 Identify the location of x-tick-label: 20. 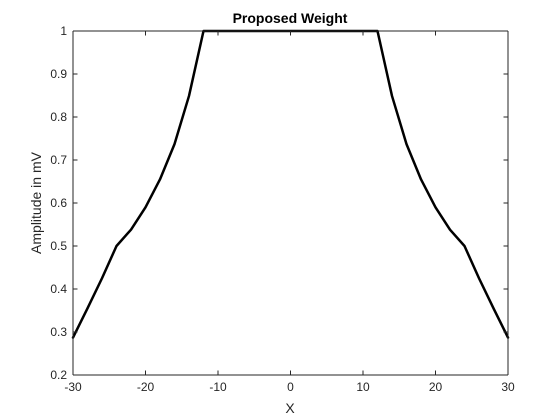
(436, 387).